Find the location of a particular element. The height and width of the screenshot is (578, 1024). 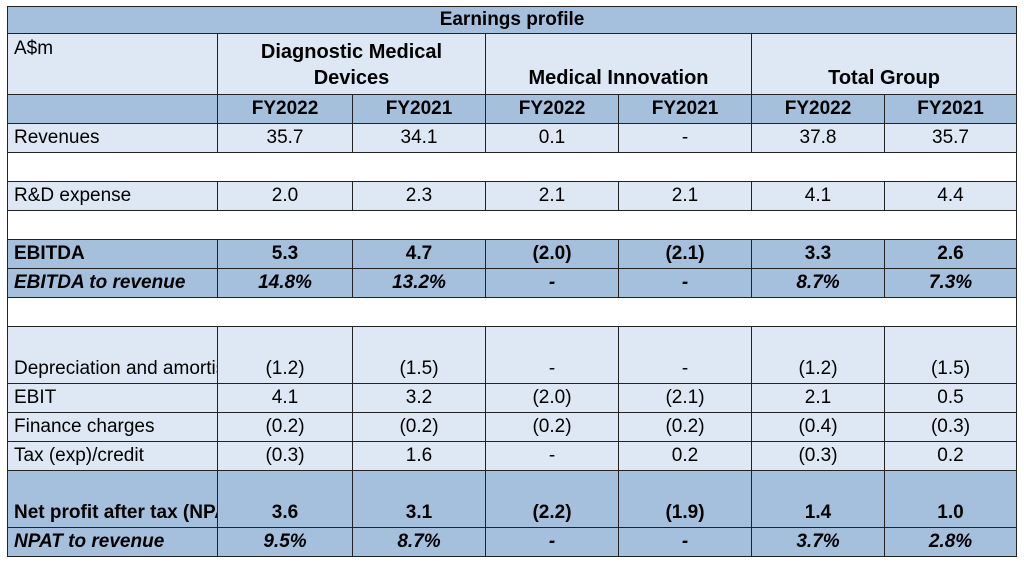

cell-value: 4.4 is located at coordinates (950, 196).